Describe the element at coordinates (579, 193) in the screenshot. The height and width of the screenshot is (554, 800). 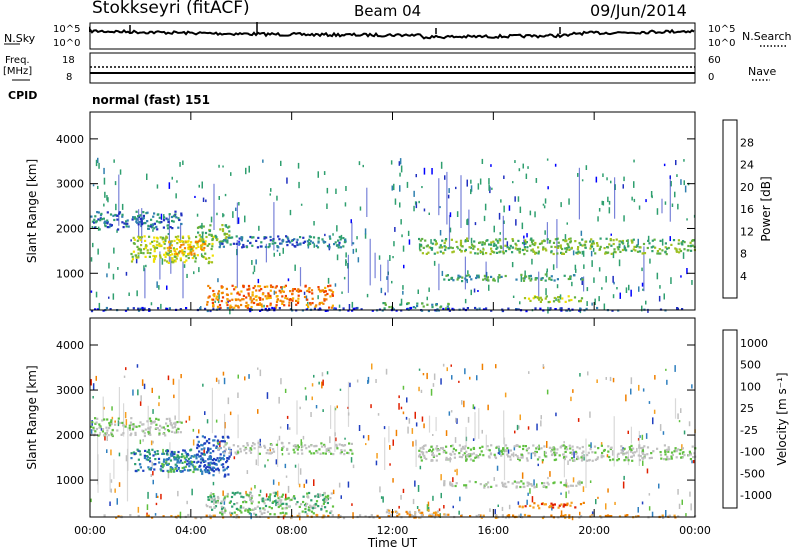
I see `streak` at that location.